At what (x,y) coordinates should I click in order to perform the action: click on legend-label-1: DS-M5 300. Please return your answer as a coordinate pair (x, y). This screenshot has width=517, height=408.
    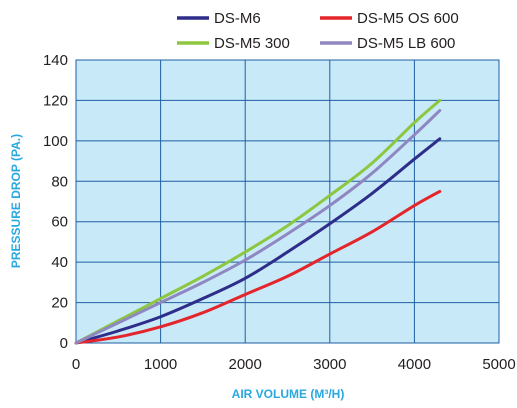
    Looking at the image, I should click on (252, 43).